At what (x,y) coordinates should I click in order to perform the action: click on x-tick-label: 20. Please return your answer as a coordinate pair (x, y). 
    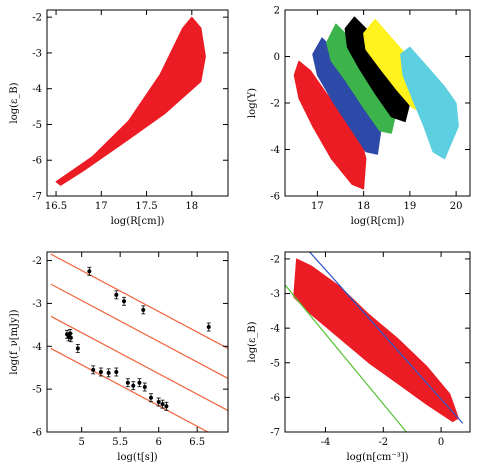
    Looking at the image, I should click on (456, 206).